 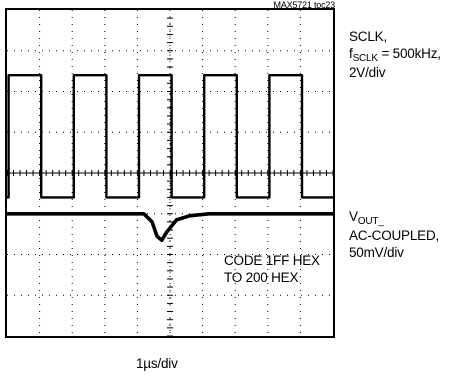 I want to click on channel-2-name: VOUT_, so click(x=366, y=218).